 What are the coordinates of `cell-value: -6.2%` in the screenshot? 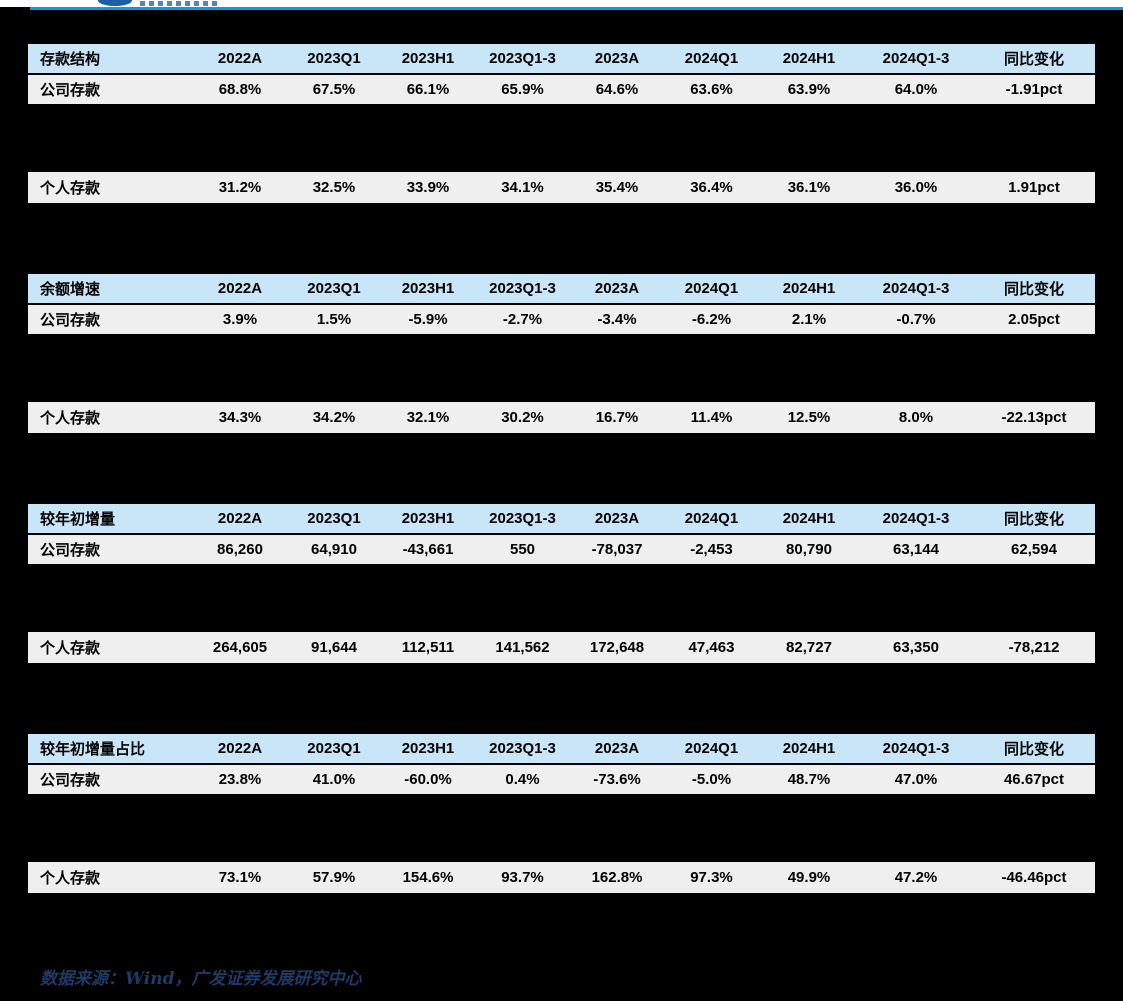 It's located at (711, 319).